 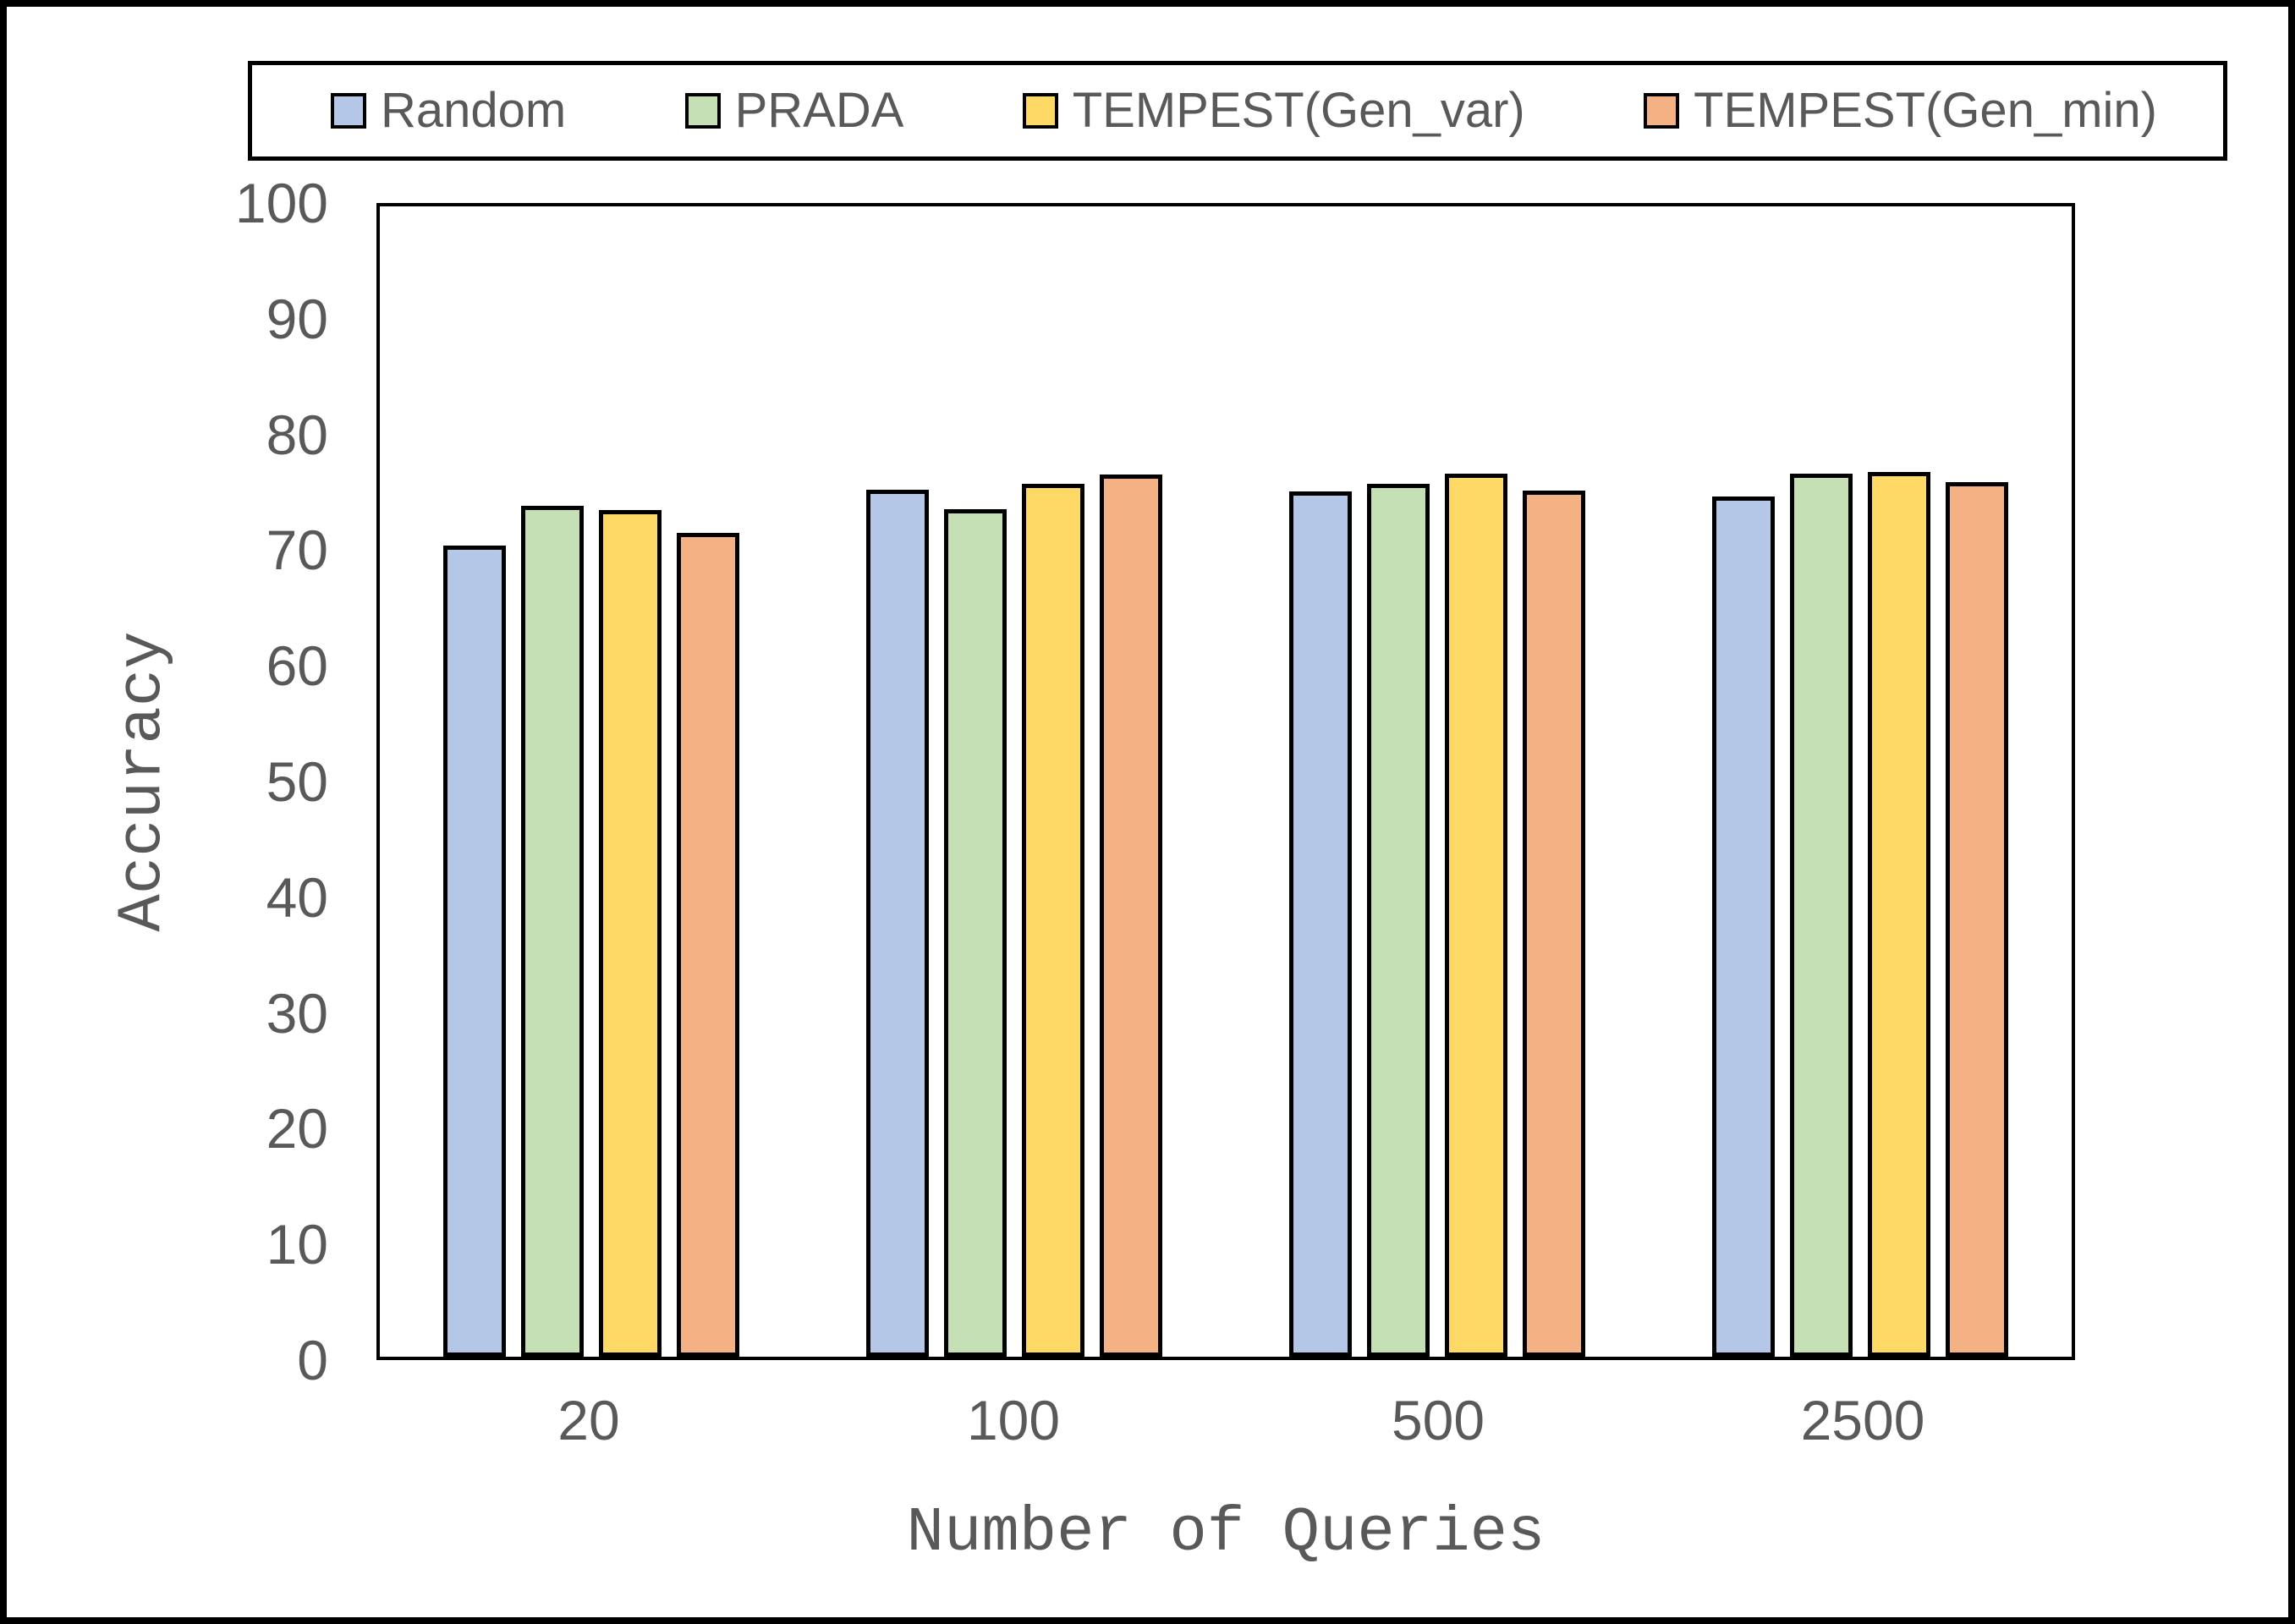 What do you see at coordinates (297, 550) in the screenshot?
I see `y-tick-label: 70` at bounding box center [297, 550].